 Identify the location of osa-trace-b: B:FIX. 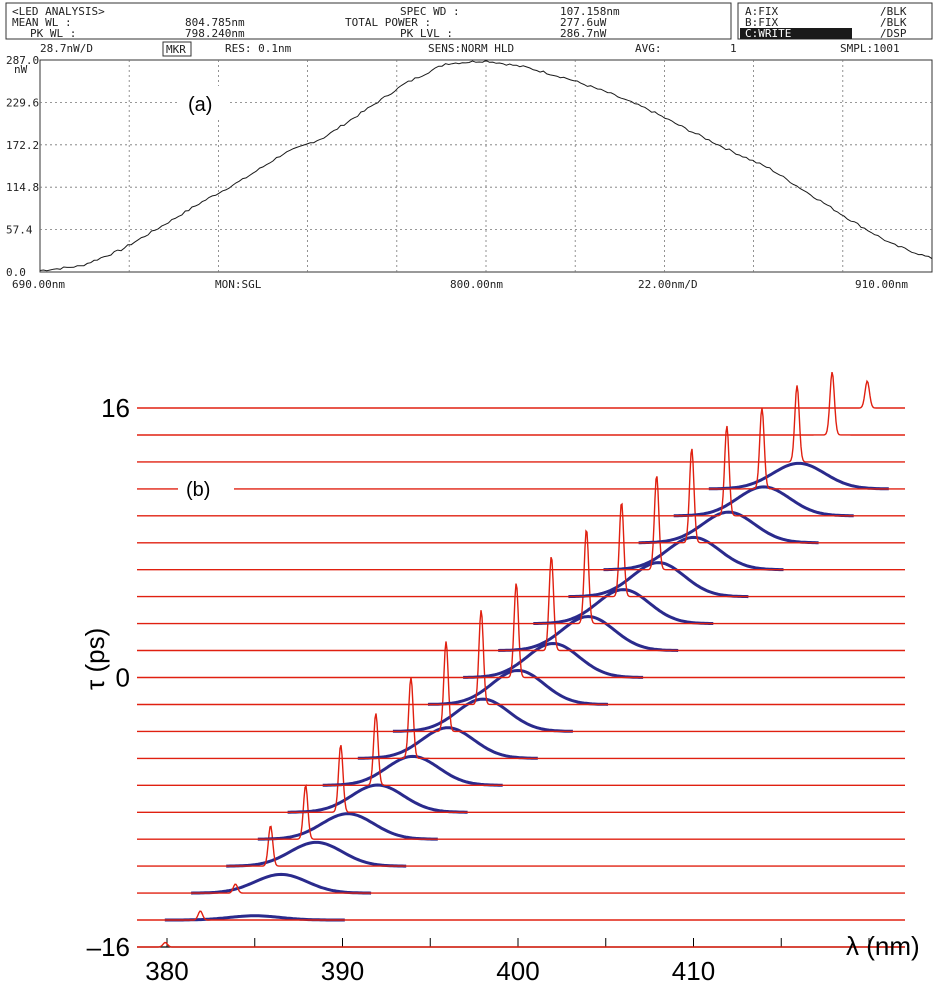
(761, 22).